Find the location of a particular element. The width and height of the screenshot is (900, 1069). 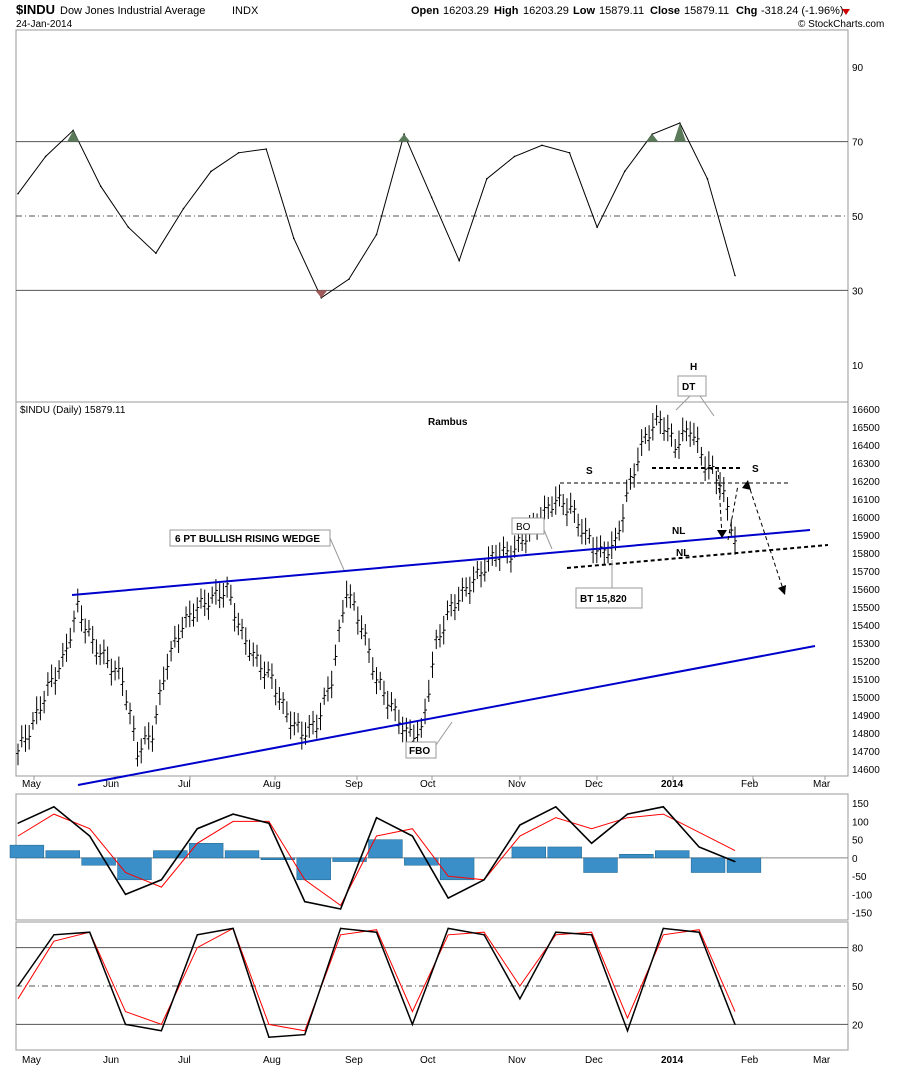

label-head: H is located at coordinates (693, 367).